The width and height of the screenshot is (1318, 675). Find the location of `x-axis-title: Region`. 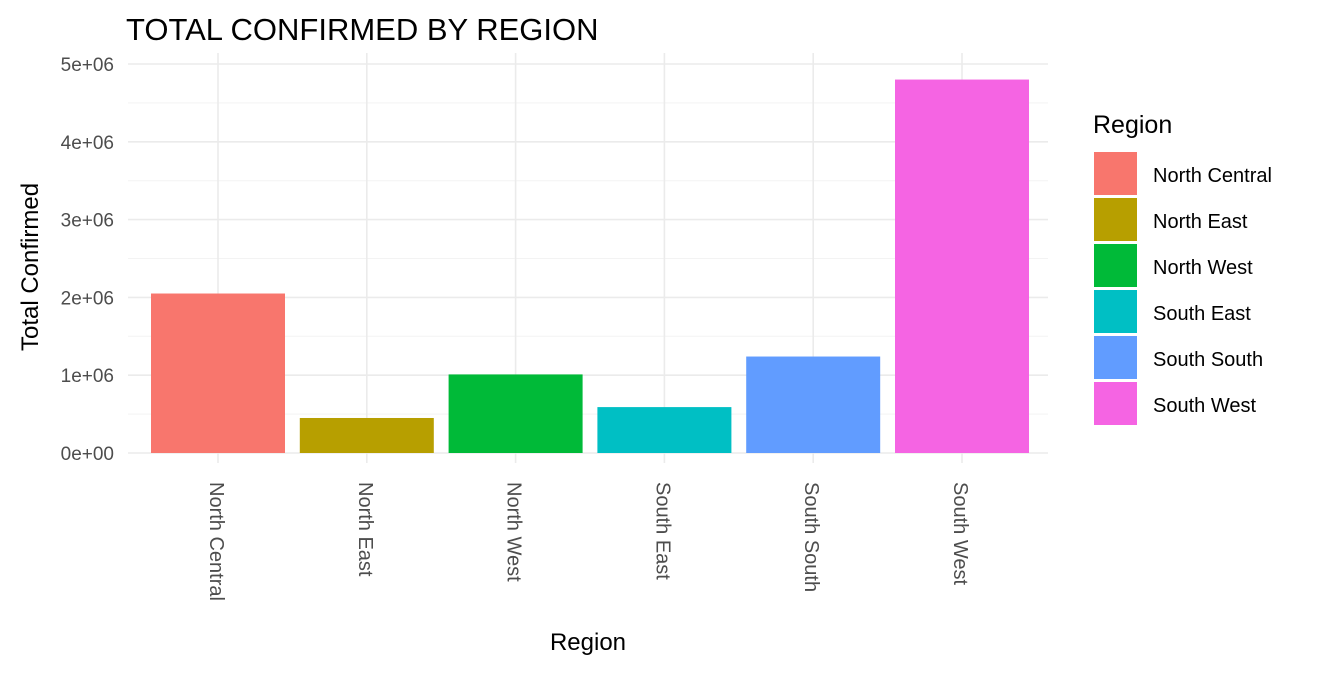

x-axis-title: Region is located at coordinates (588, 642).